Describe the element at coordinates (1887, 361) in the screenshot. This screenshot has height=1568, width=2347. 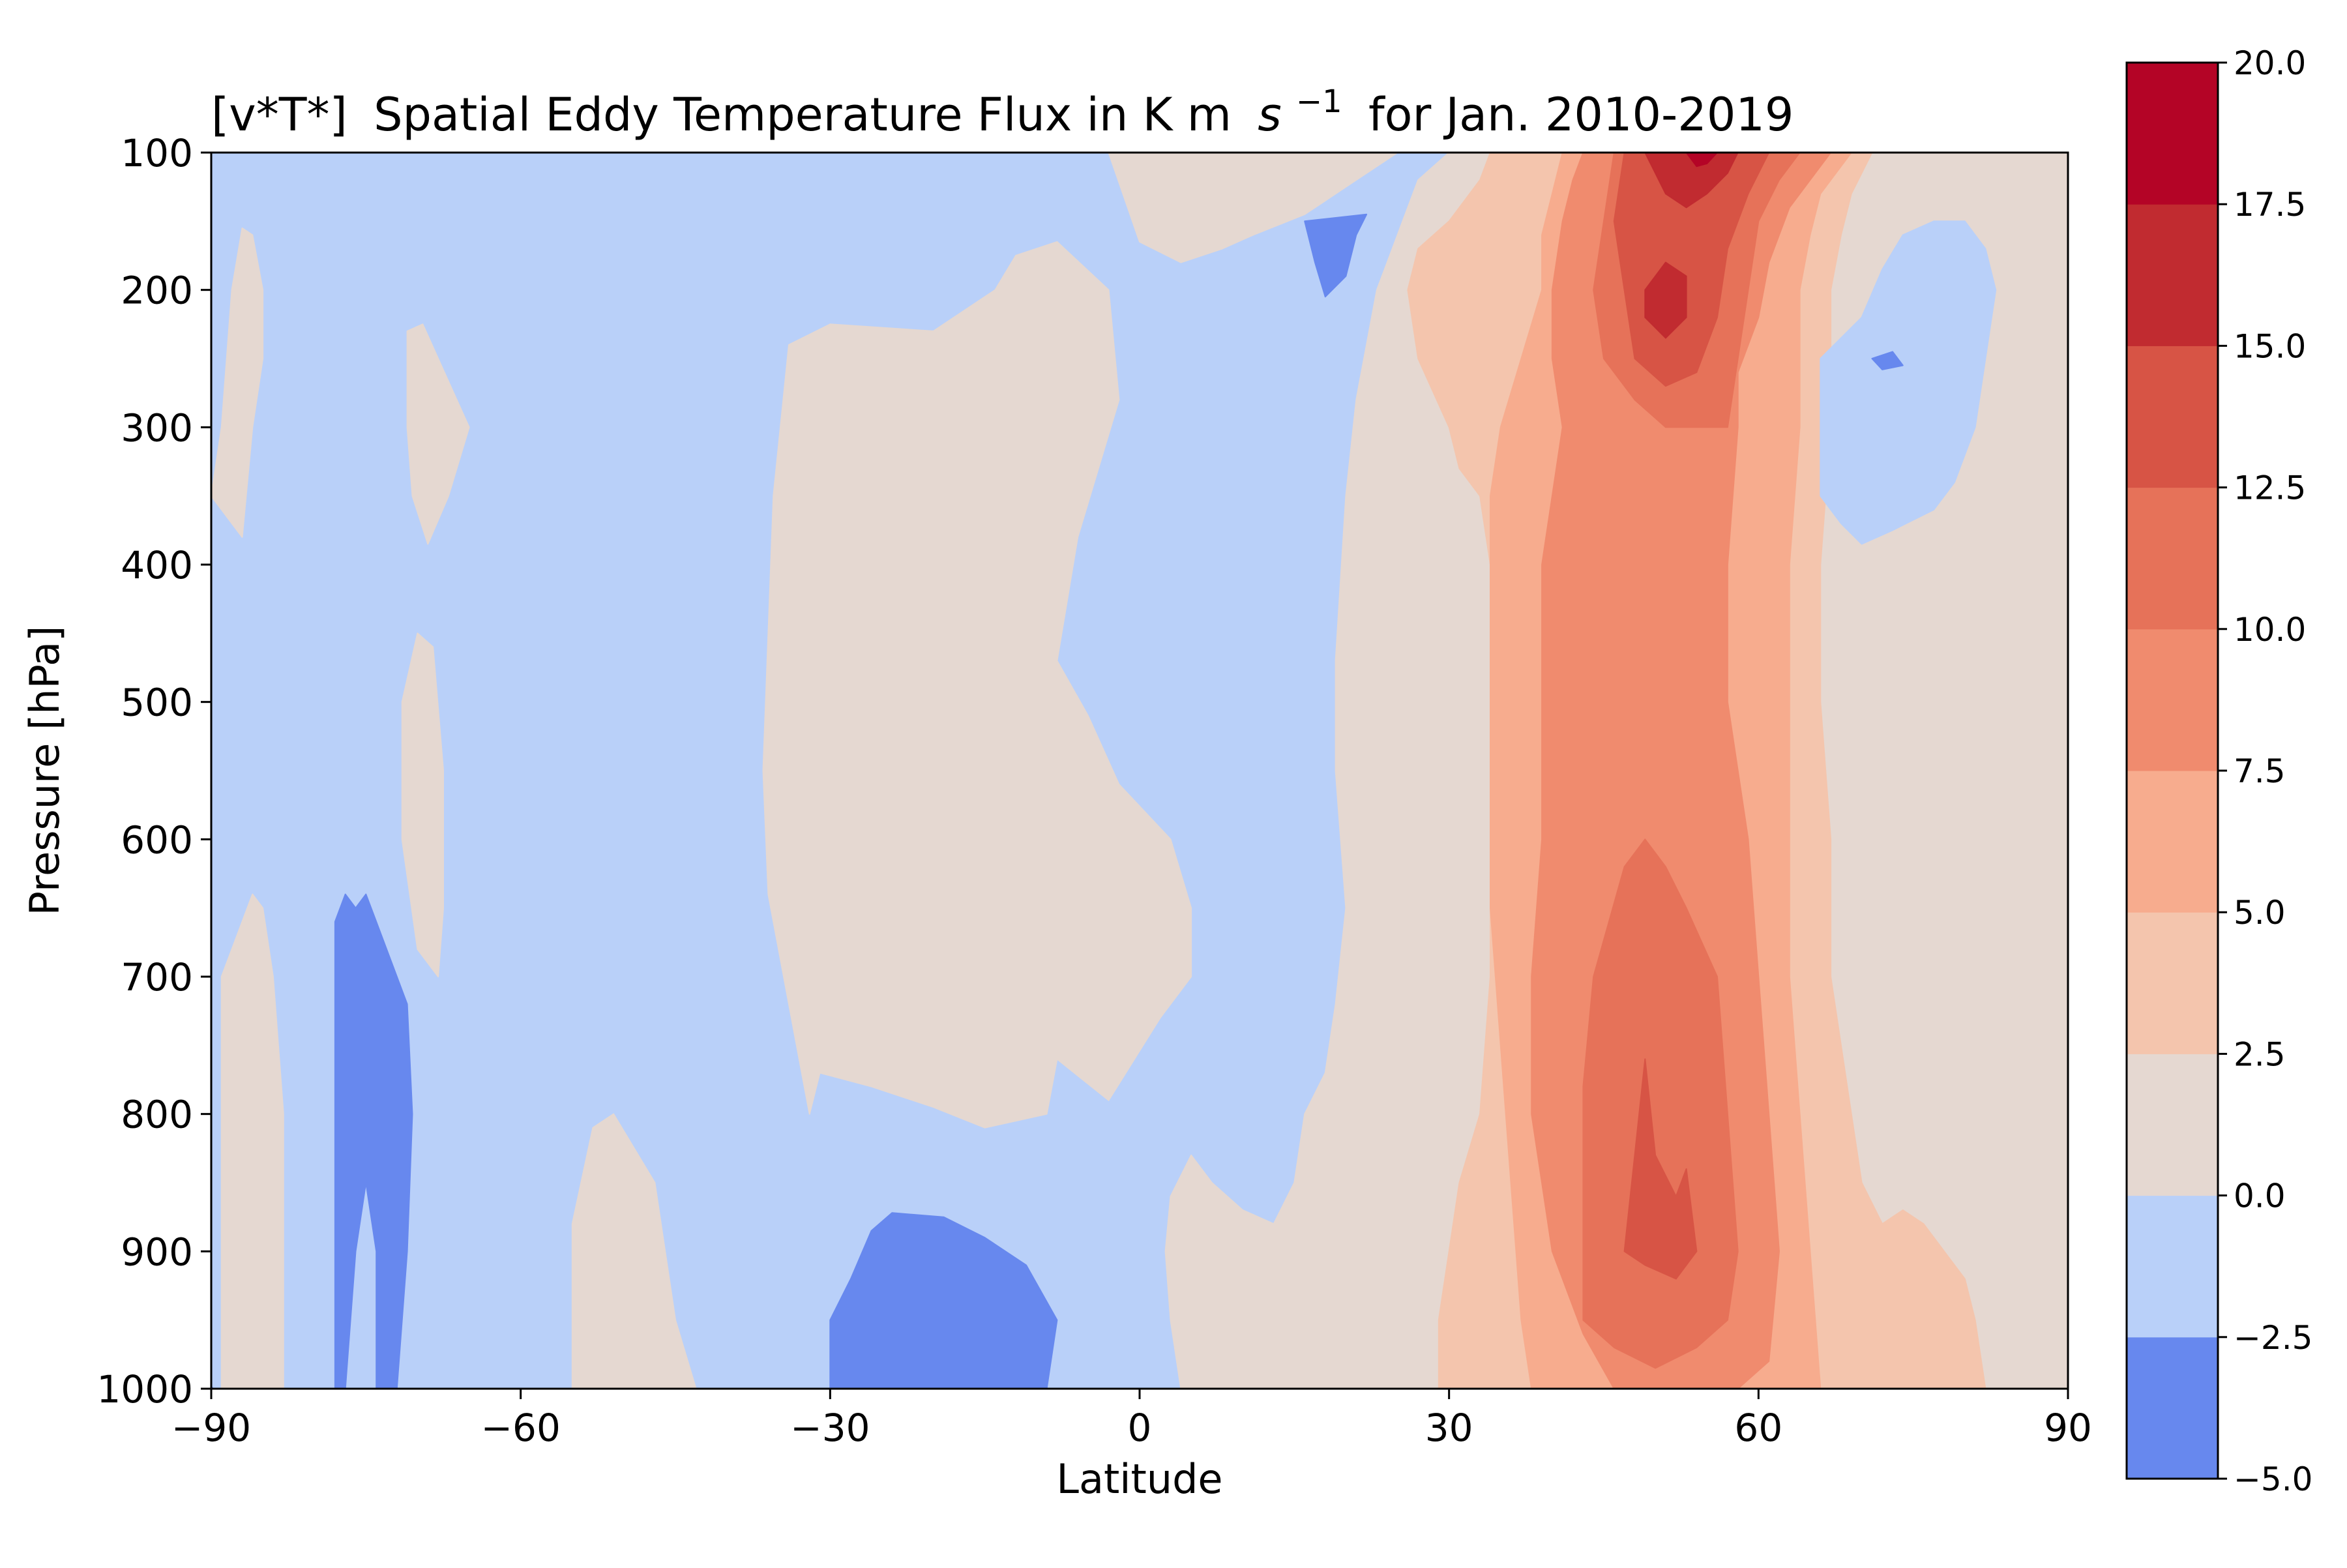
I see `contour-region-dark-blue-dot` at that location.